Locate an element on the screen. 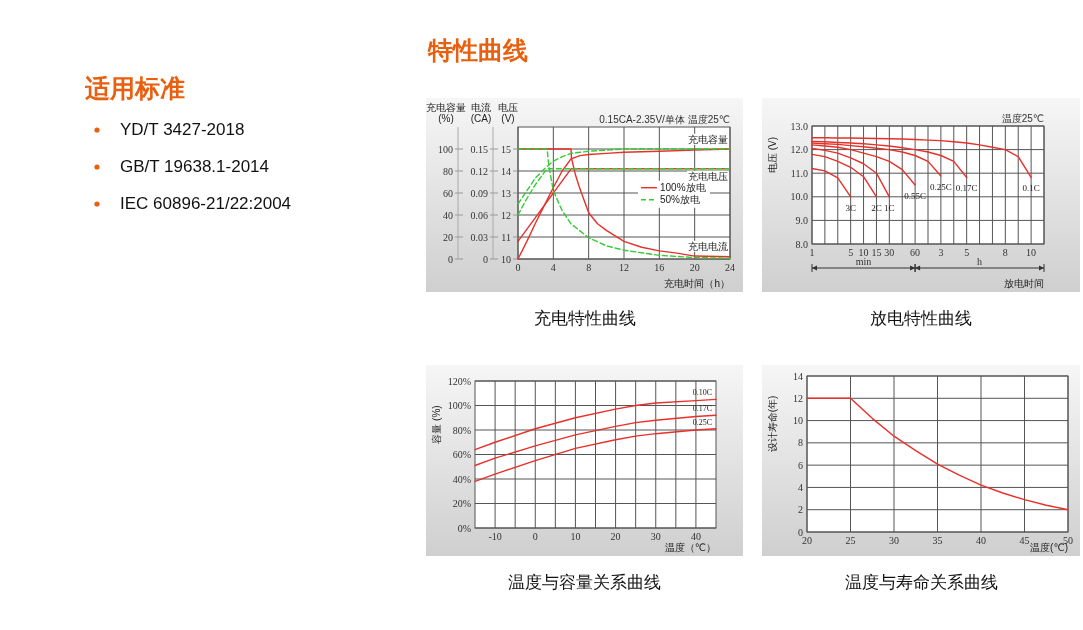  y-tick-label: 10 is located at coordinates (798, 421).